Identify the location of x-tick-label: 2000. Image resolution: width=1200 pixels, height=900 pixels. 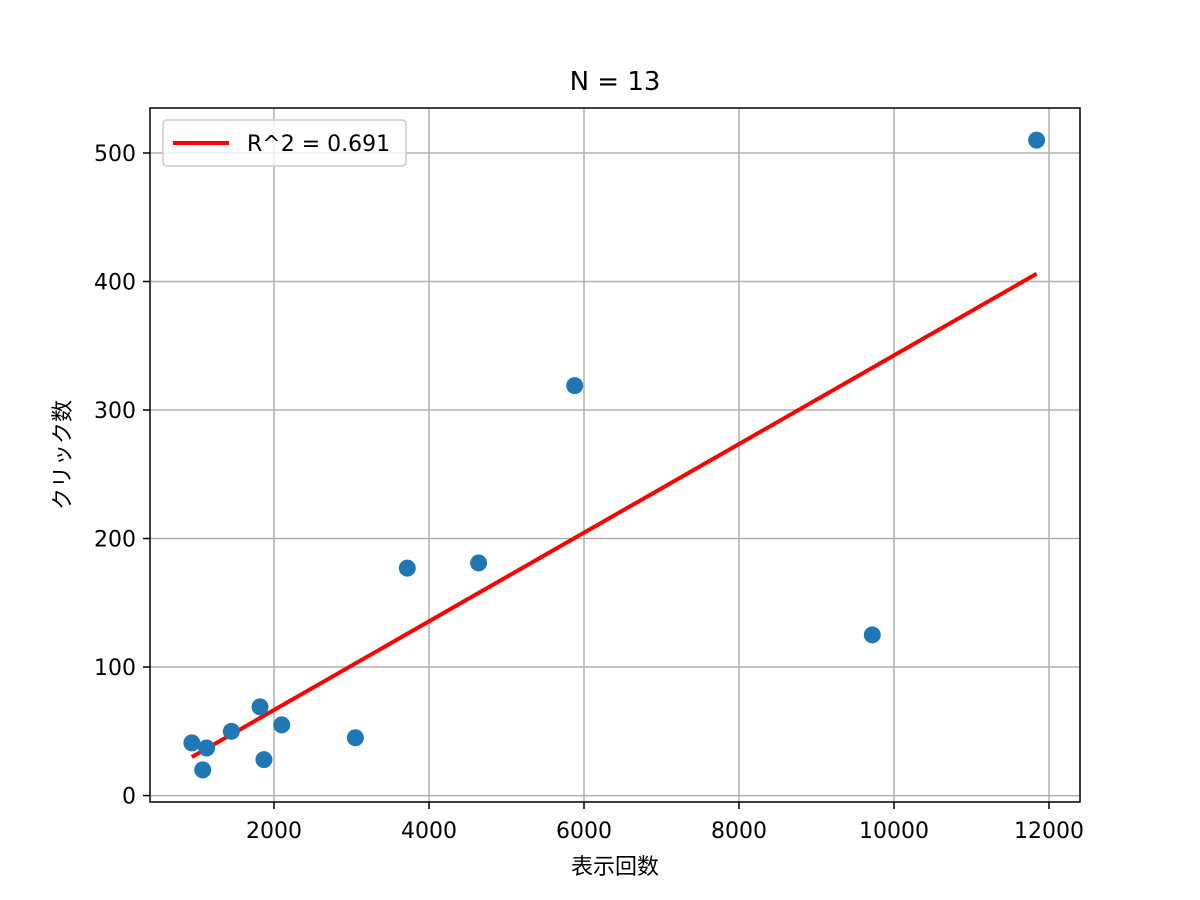
(274, 831).